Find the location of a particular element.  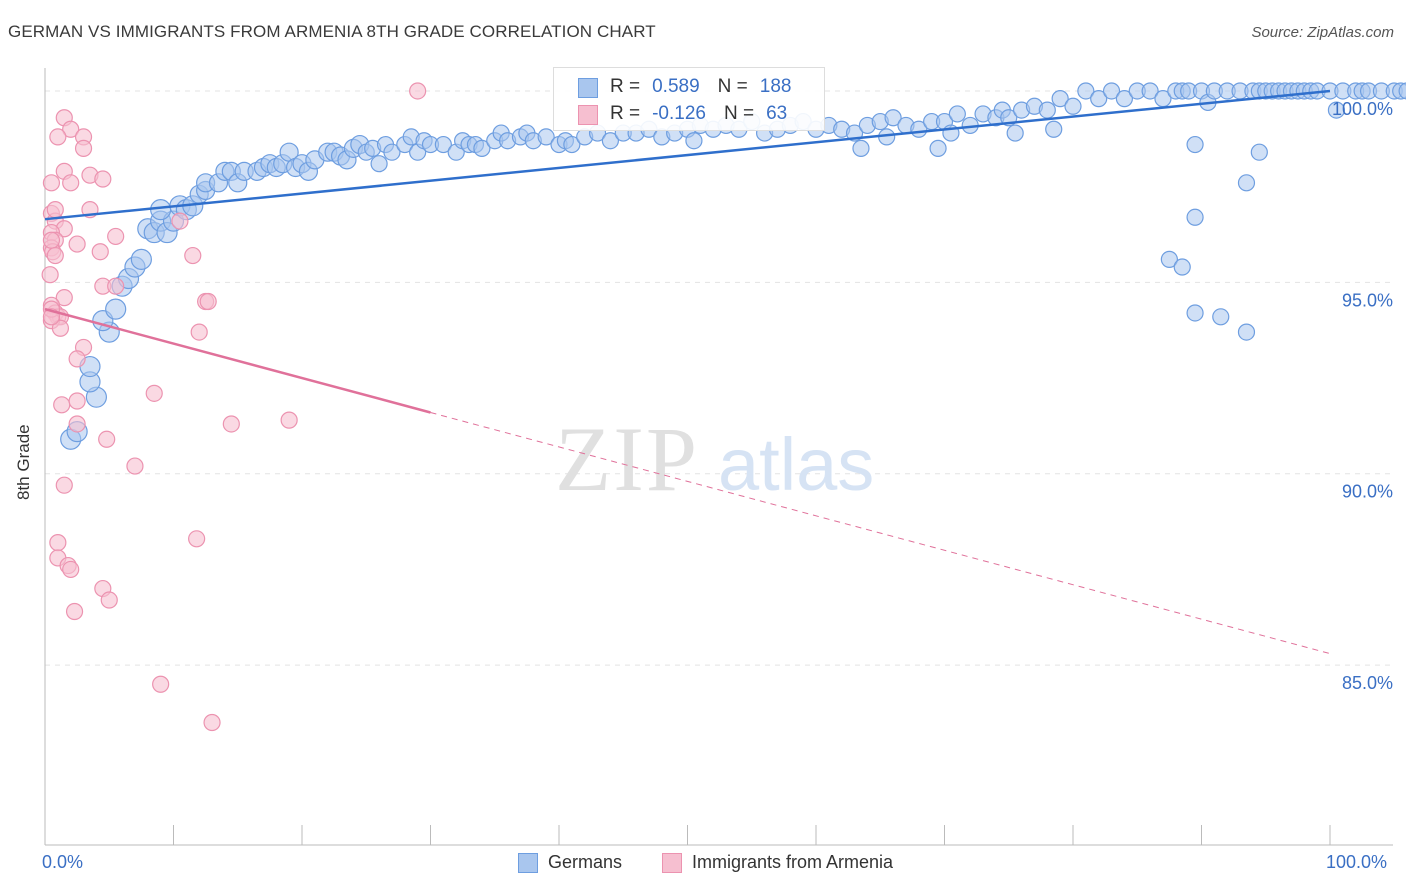

y-tick-label-1: 95.0% is located at coordinates (1367, 300).